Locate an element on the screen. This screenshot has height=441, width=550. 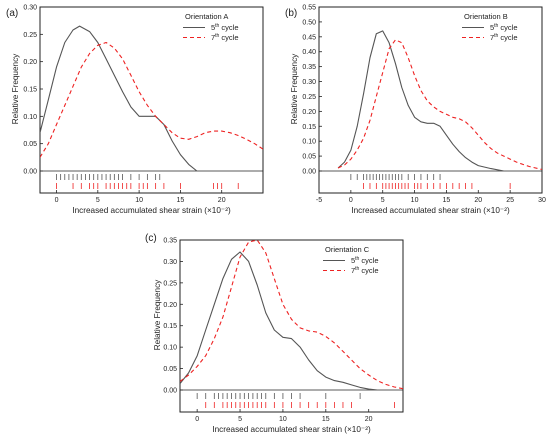
legend-title: Orientation A is located at coordinates (206, 16).